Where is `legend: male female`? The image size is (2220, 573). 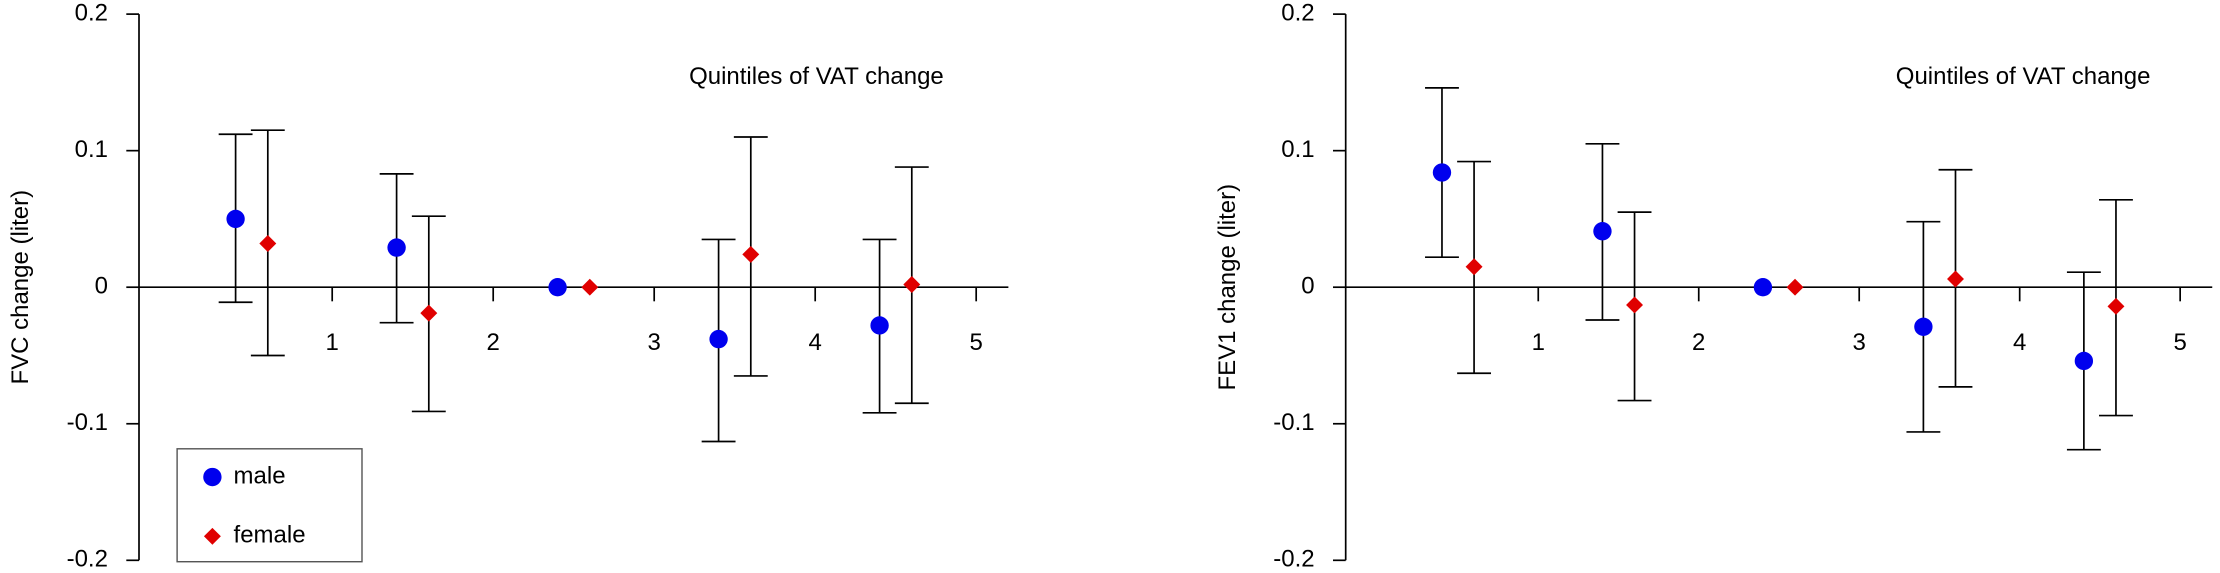 legend: male female is located at coordinates (269, 505).